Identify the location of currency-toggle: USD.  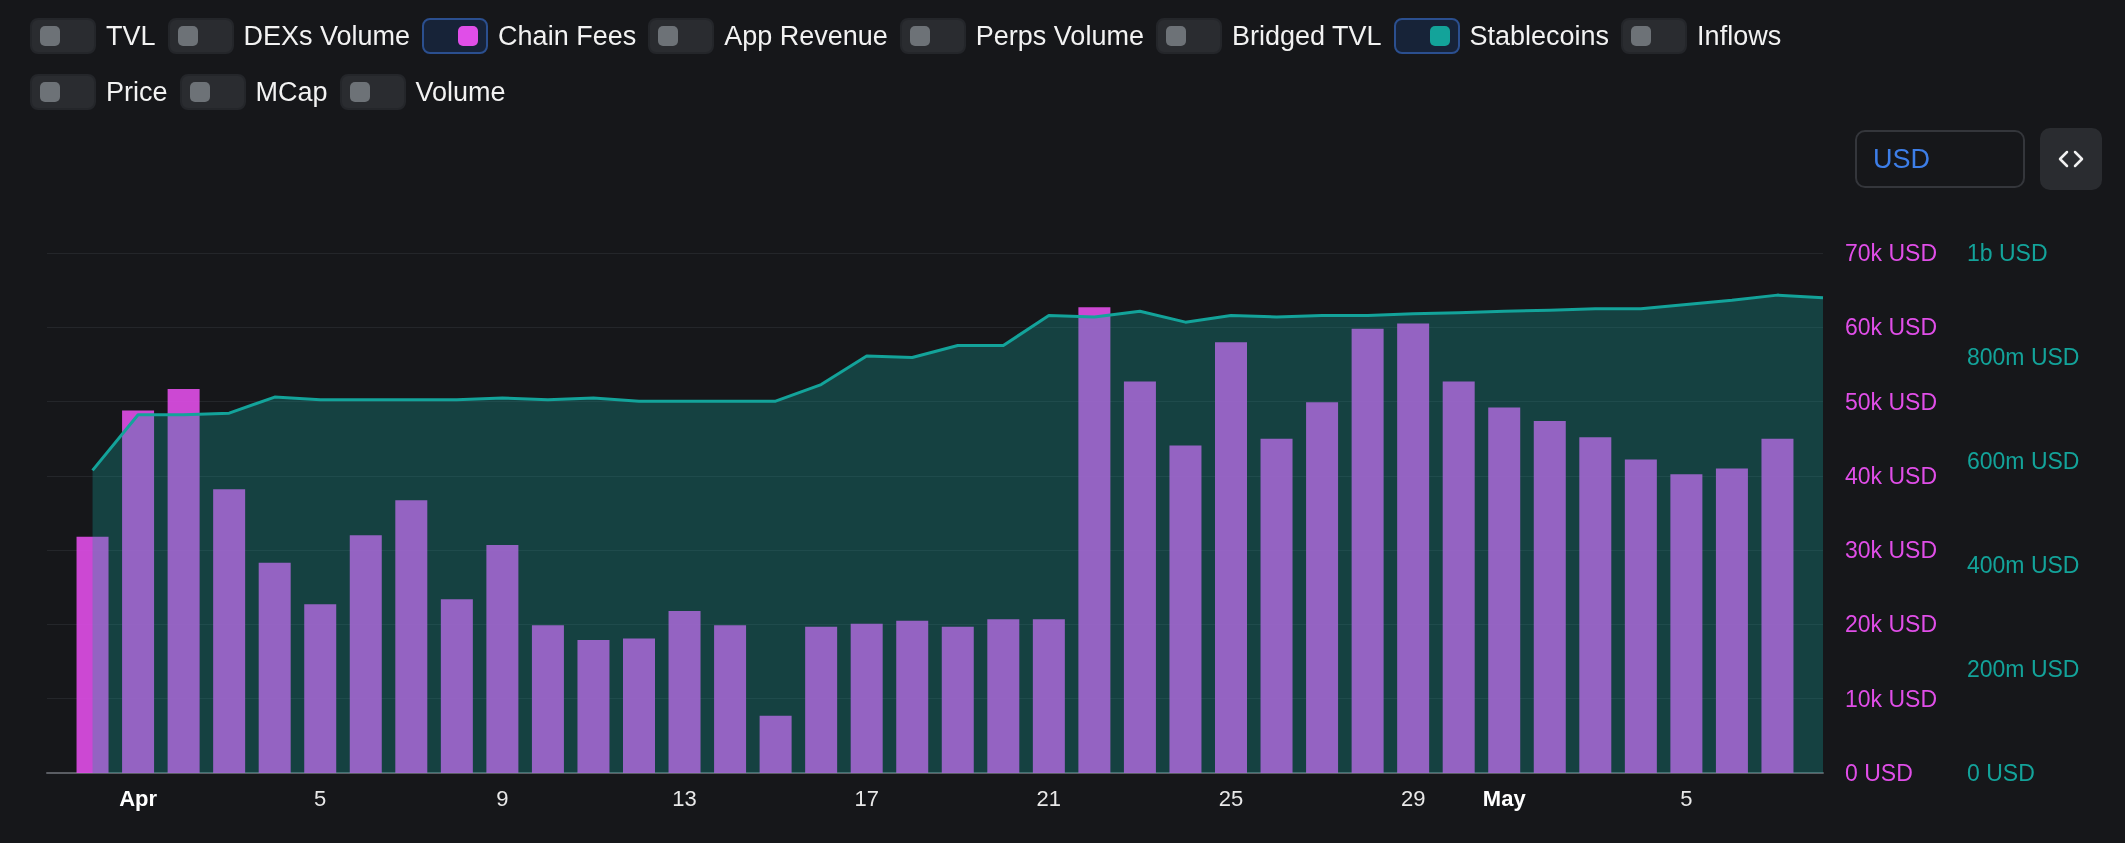
(1940, 159).